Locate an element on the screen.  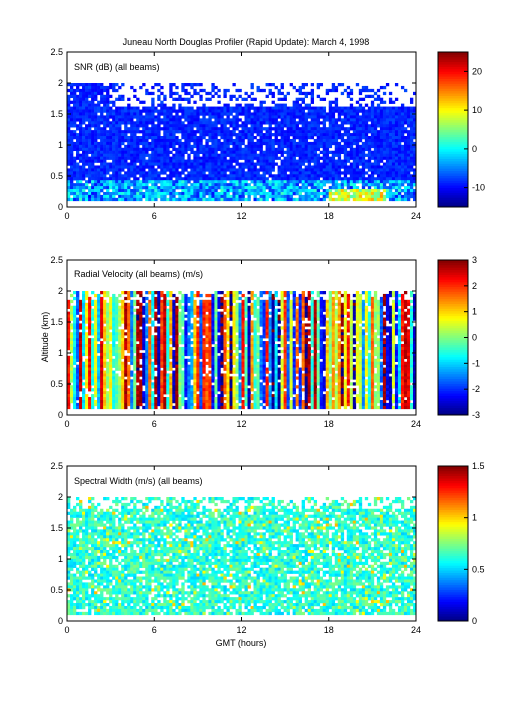
snr-x-tick-label: 6 is located at coordinates (154, 216).